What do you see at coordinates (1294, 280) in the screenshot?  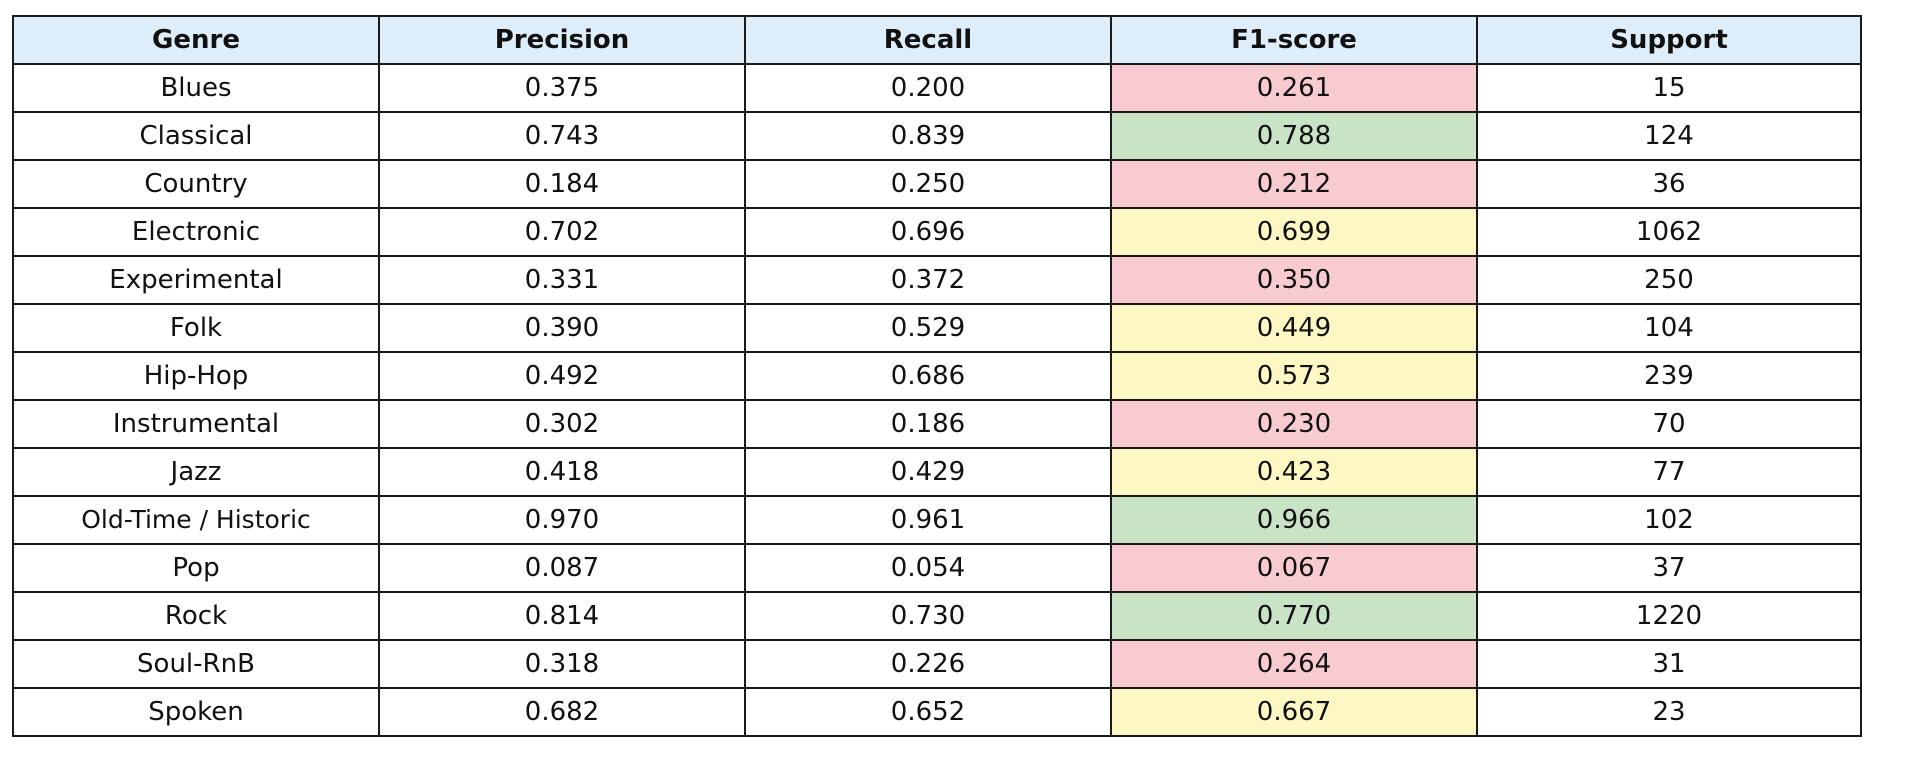 I see `f1-score-cell: 0.350` at bounding box center [1294, 280].